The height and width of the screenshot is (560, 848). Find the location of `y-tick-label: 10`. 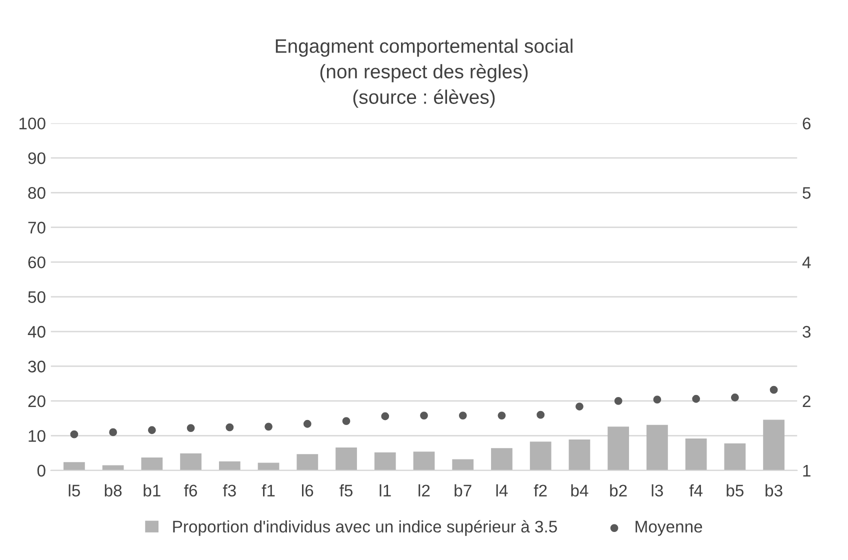

y-tick-label: 10 is located at coordinates (37, 436).